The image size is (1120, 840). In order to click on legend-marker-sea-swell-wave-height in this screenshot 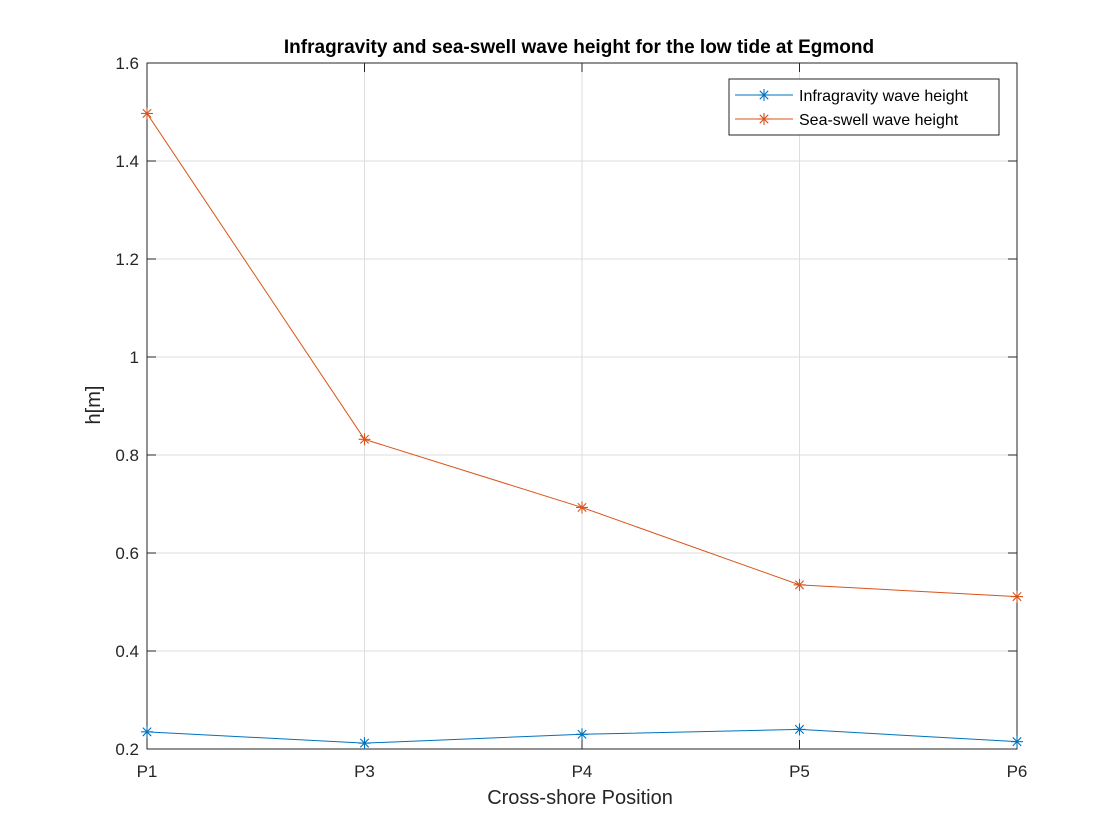, I will do `click(764, 119)`.